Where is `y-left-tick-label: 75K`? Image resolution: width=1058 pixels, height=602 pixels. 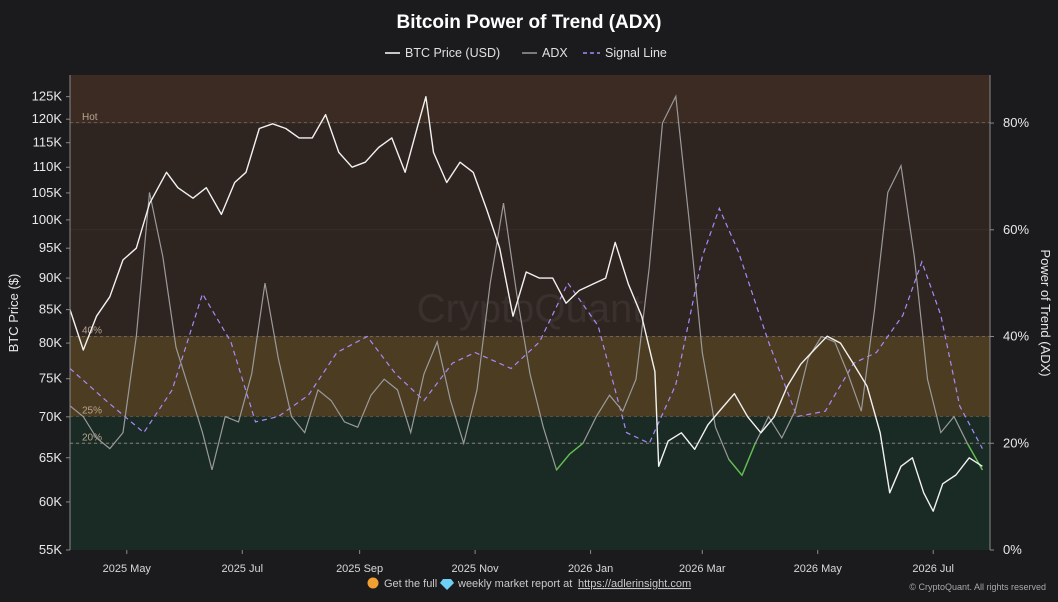
y-left-tick-label: 75K is located at coordinates (50, 378).